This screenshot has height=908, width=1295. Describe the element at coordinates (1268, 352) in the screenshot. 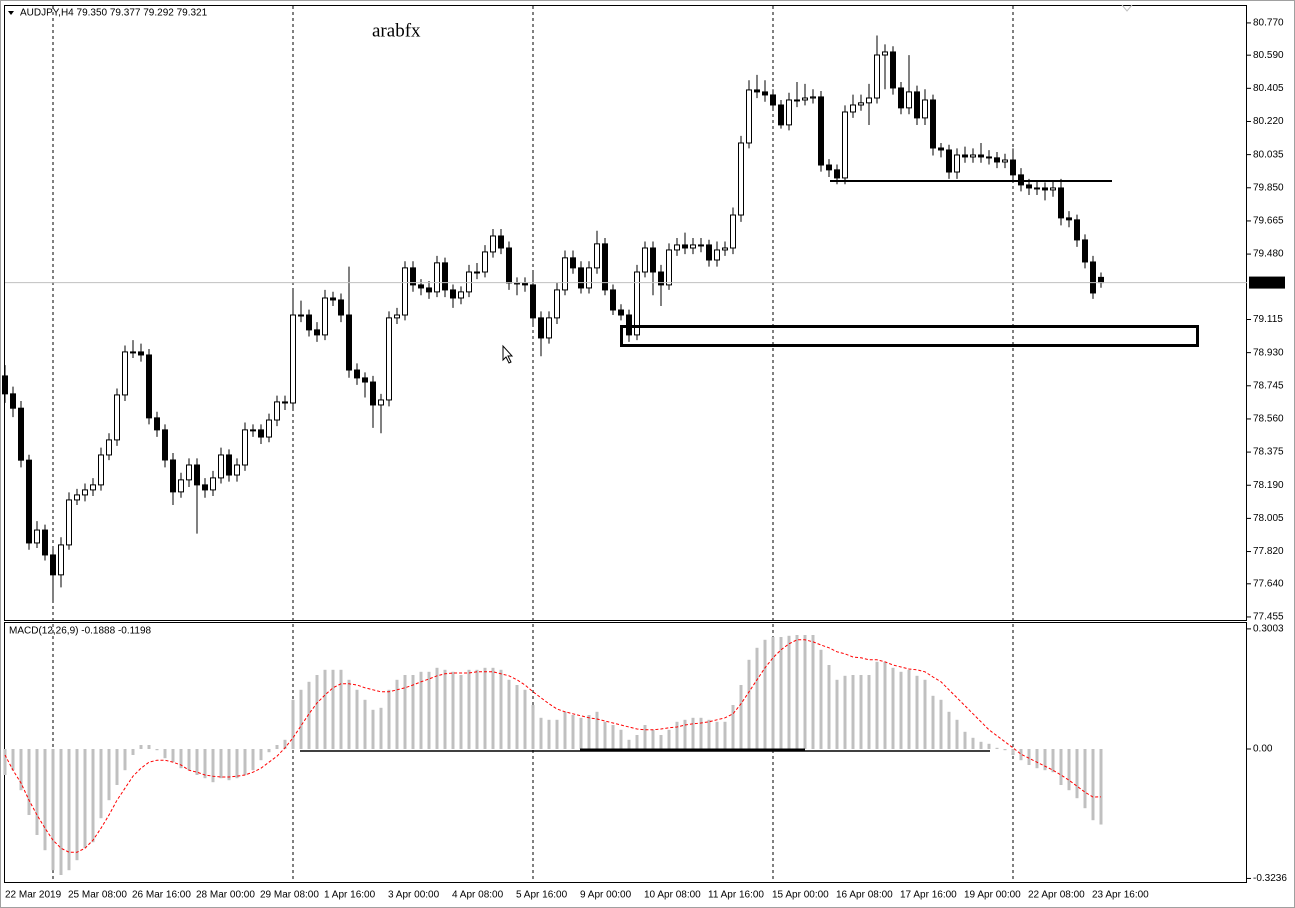

I see `y-tick-label: 78.930` at that location.